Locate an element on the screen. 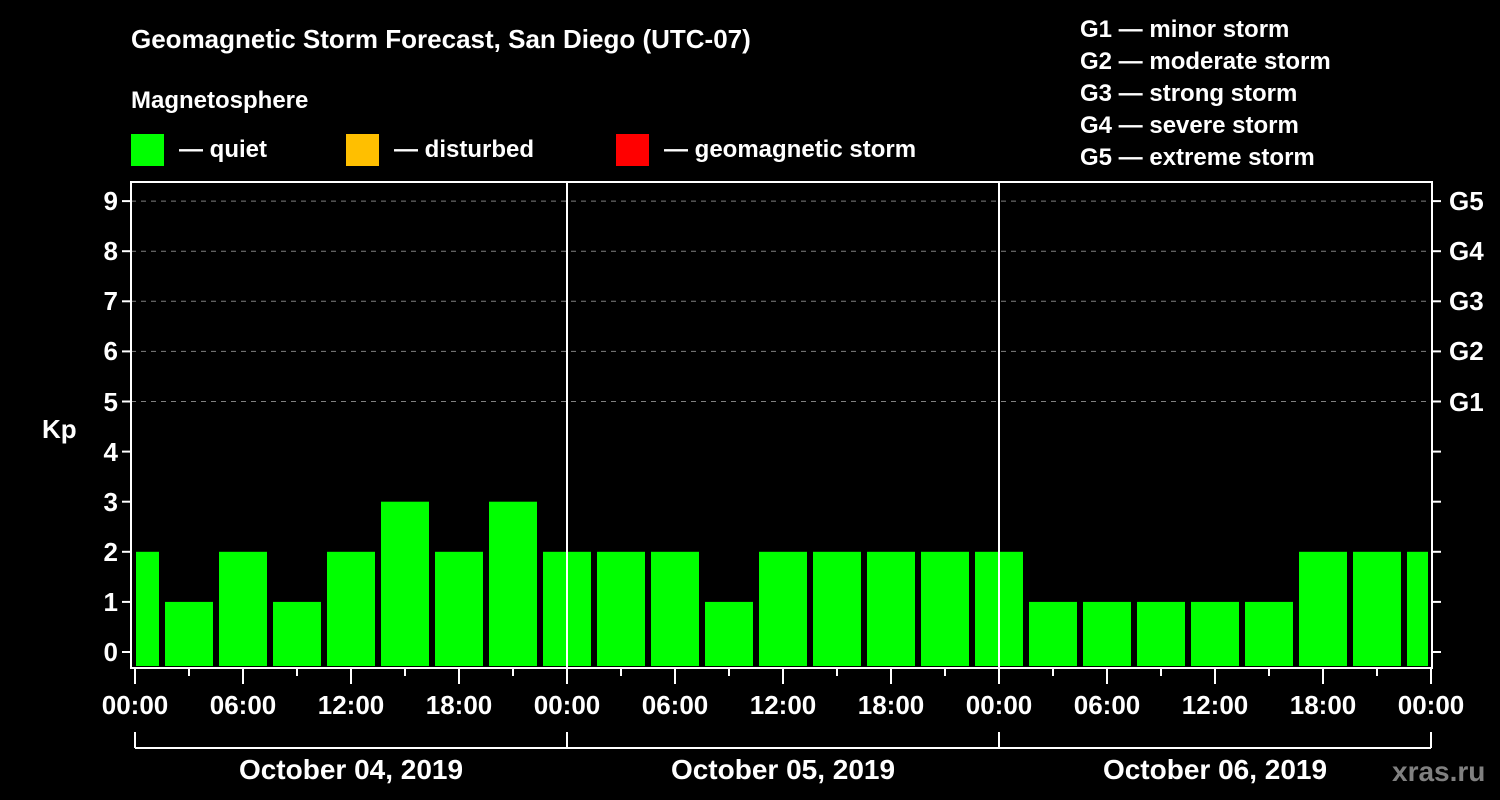 The width and height of the screenshot is (1500, 800). legend-disturbed: — disturbed is located at coordinates (440, 150).